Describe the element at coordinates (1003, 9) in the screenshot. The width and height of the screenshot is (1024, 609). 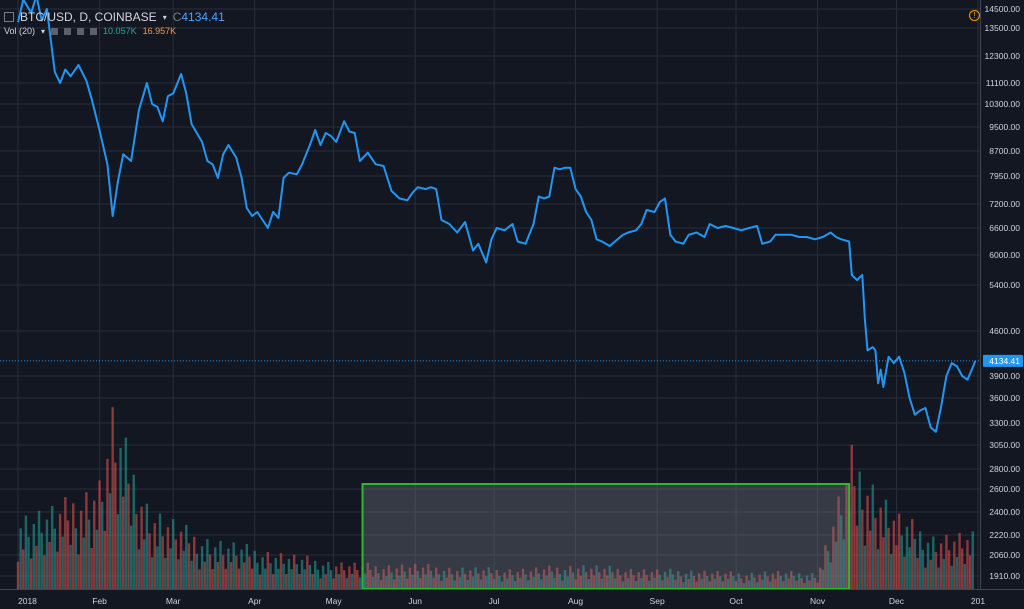
I see `price-tick-label: 14500.00` at that location.